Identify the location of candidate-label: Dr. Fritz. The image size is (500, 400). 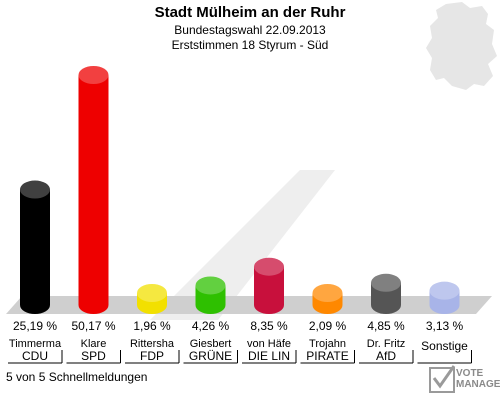
(386, 344).